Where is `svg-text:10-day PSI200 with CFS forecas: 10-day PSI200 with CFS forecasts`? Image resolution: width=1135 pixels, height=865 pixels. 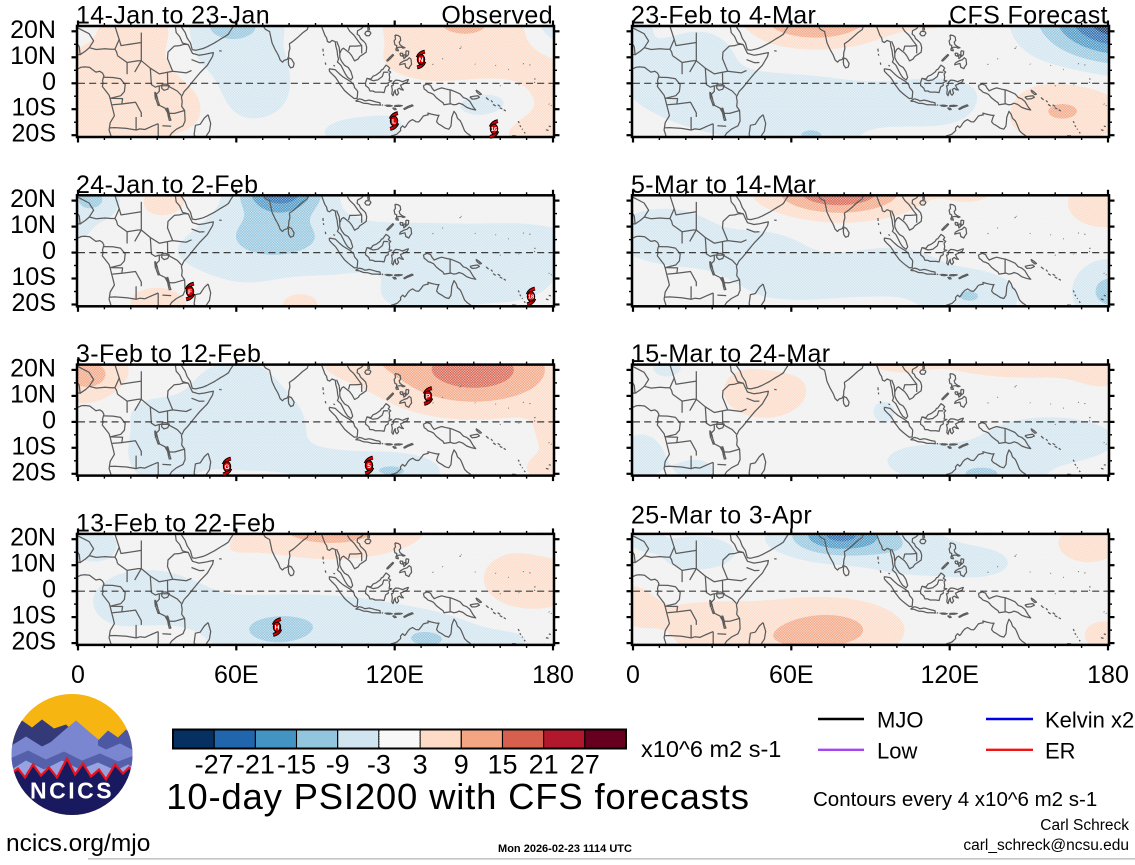
svg-text:10-day PSI200 with CFS forecas: 10-day PSI200 with CFS forecasts is located at coordinates (458, 796).